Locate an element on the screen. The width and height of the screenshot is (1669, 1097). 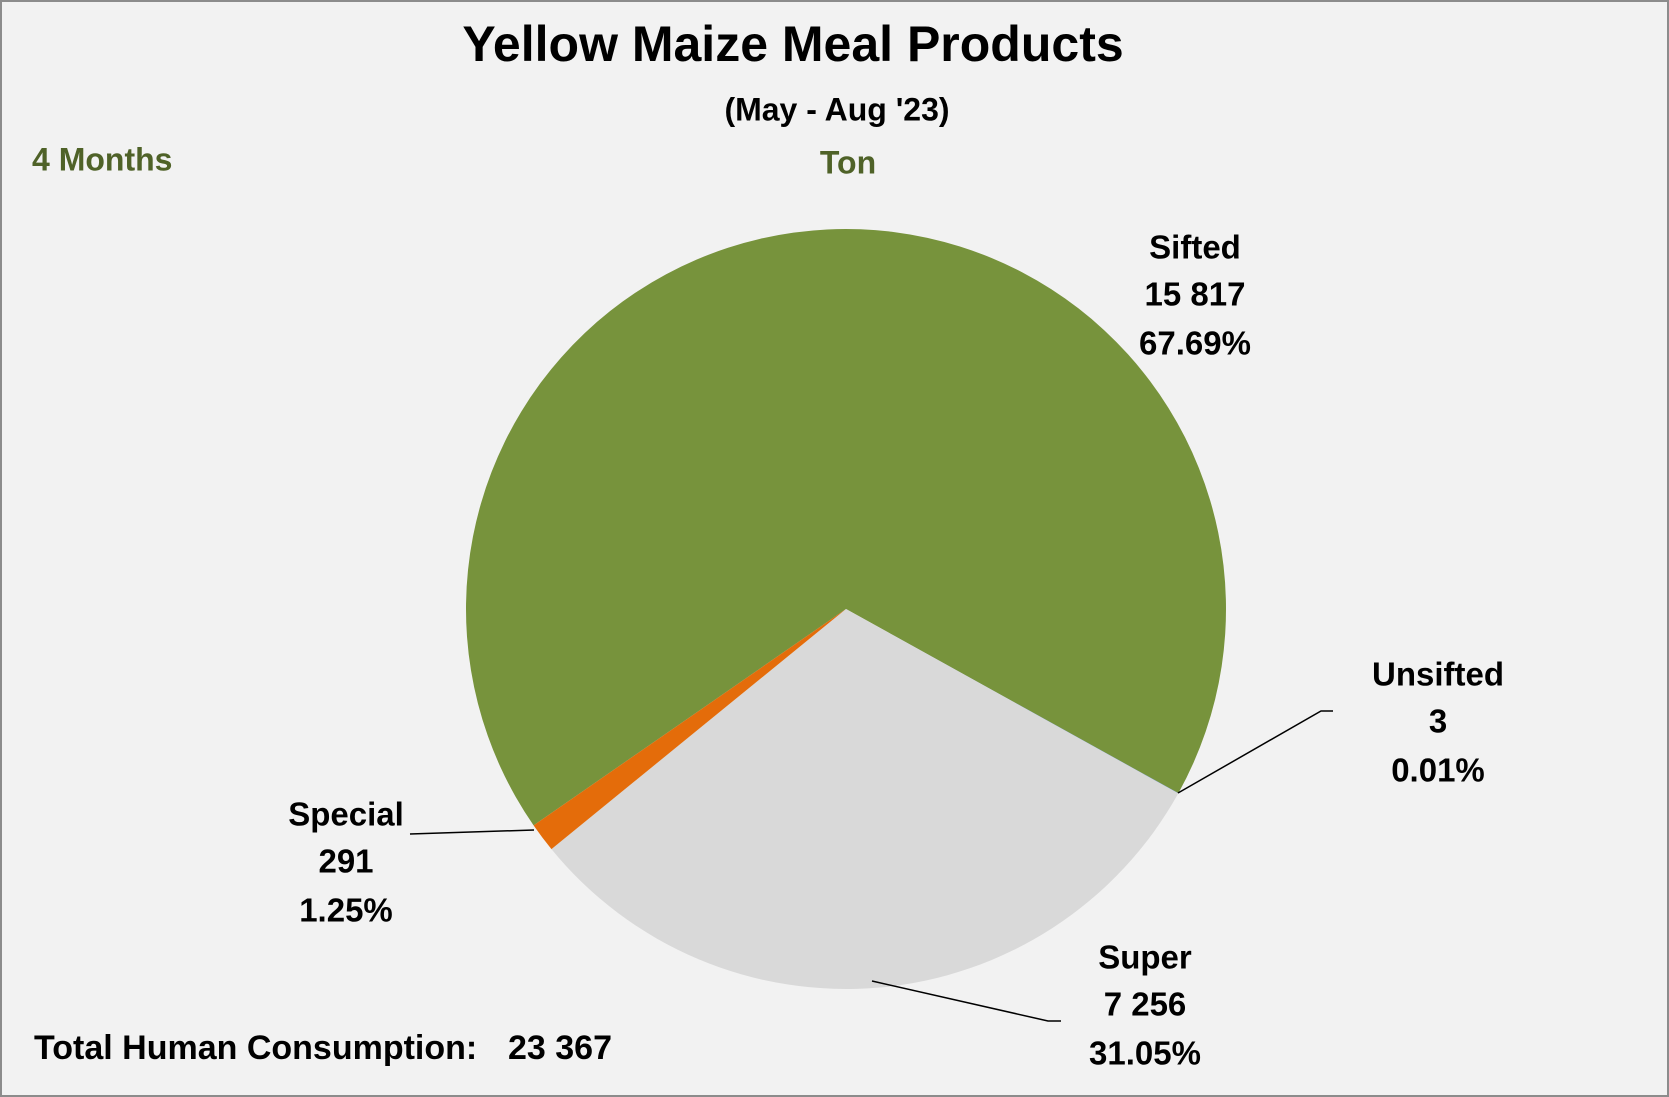
slice-percent: 67.69% is located at coordinates (1195, 343).